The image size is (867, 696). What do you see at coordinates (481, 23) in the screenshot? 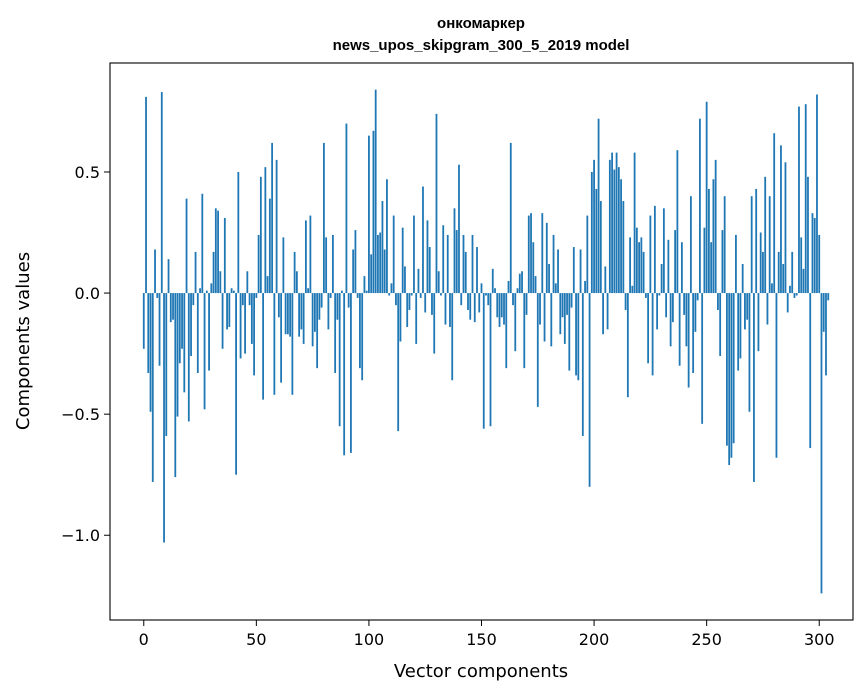
I see `chart-title: онкомаркер` at bounding box center [481, 23].